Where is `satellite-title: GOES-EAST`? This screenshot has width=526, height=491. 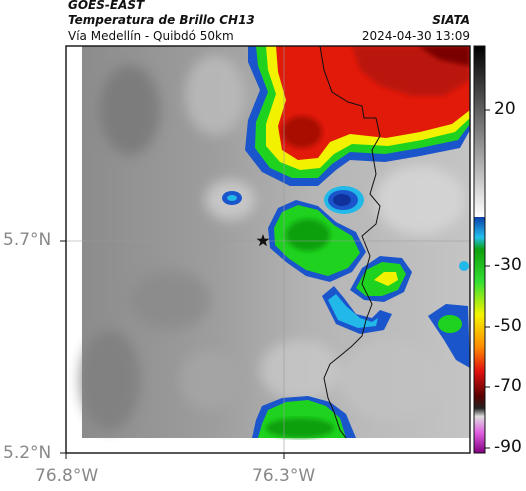 satellite-title: GOES-EAST is located at coordinates (106, 6).